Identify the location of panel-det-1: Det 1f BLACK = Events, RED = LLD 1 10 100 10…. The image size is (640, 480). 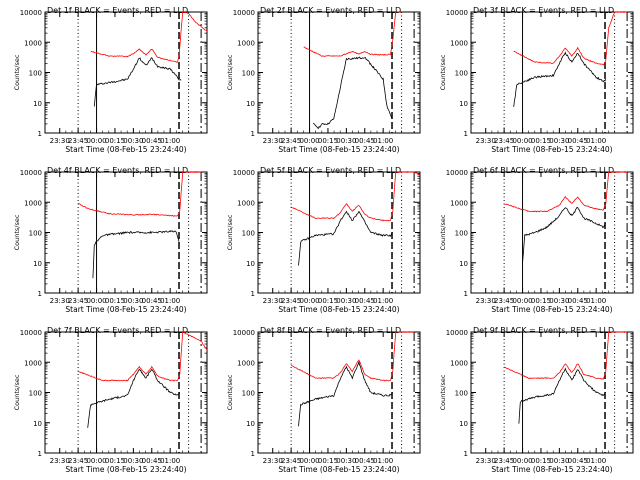
(110, 80).